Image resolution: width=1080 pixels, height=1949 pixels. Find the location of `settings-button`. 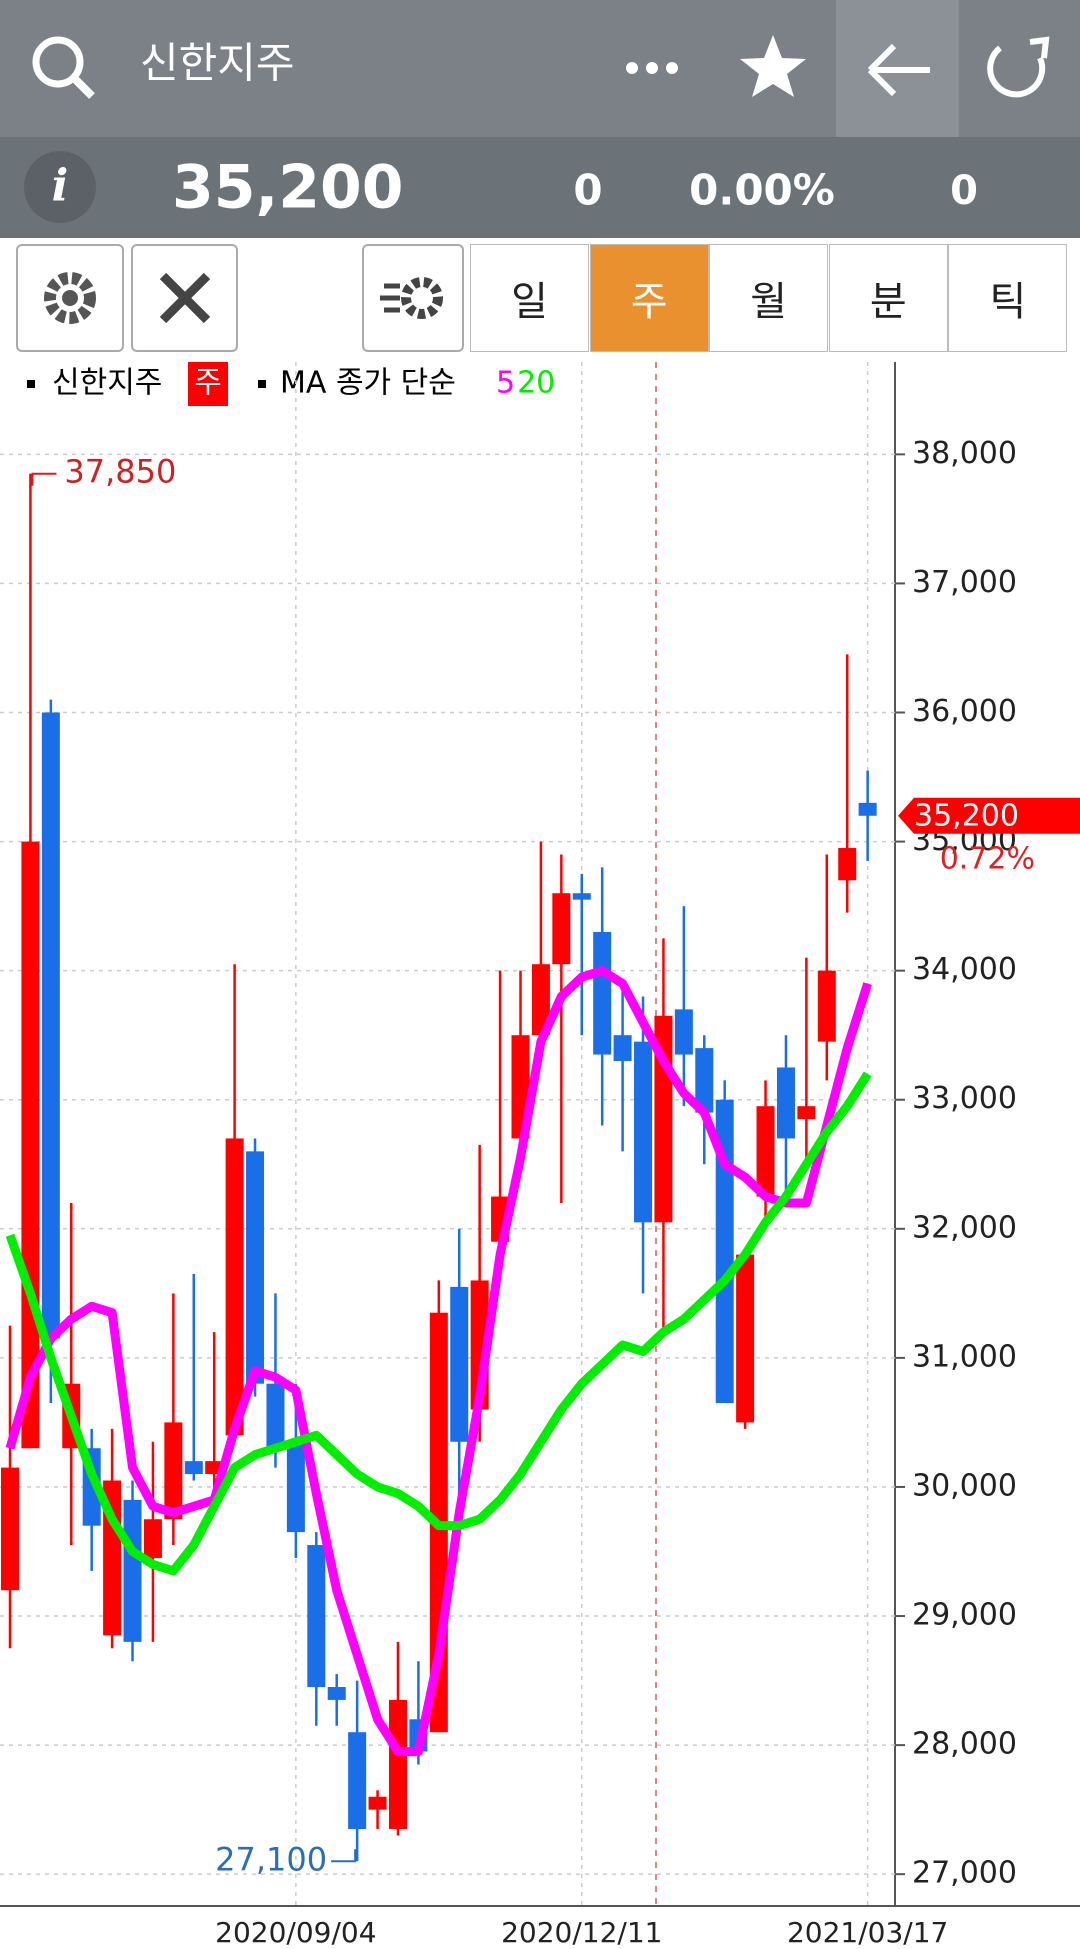

settings-button is located at coordinates (70, 298).